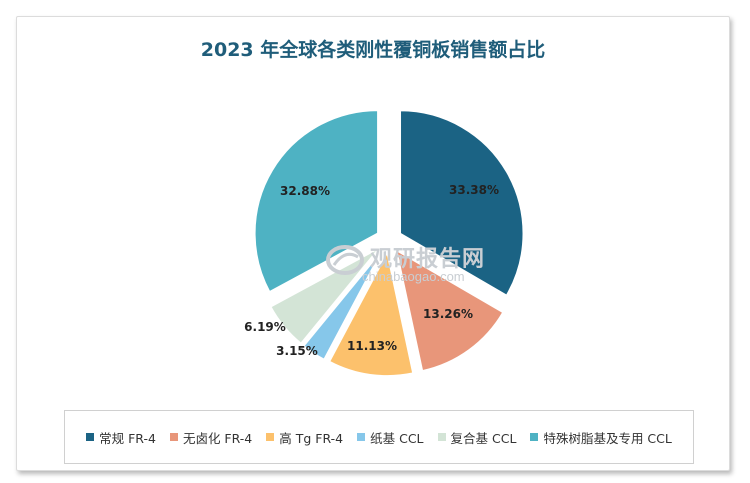 The image size is (750, 483). What do you see at coordinates (217, 438) in the screenshot?
I see `legend-label: 无卤化 FR-4` at bounding box center [217, 438].